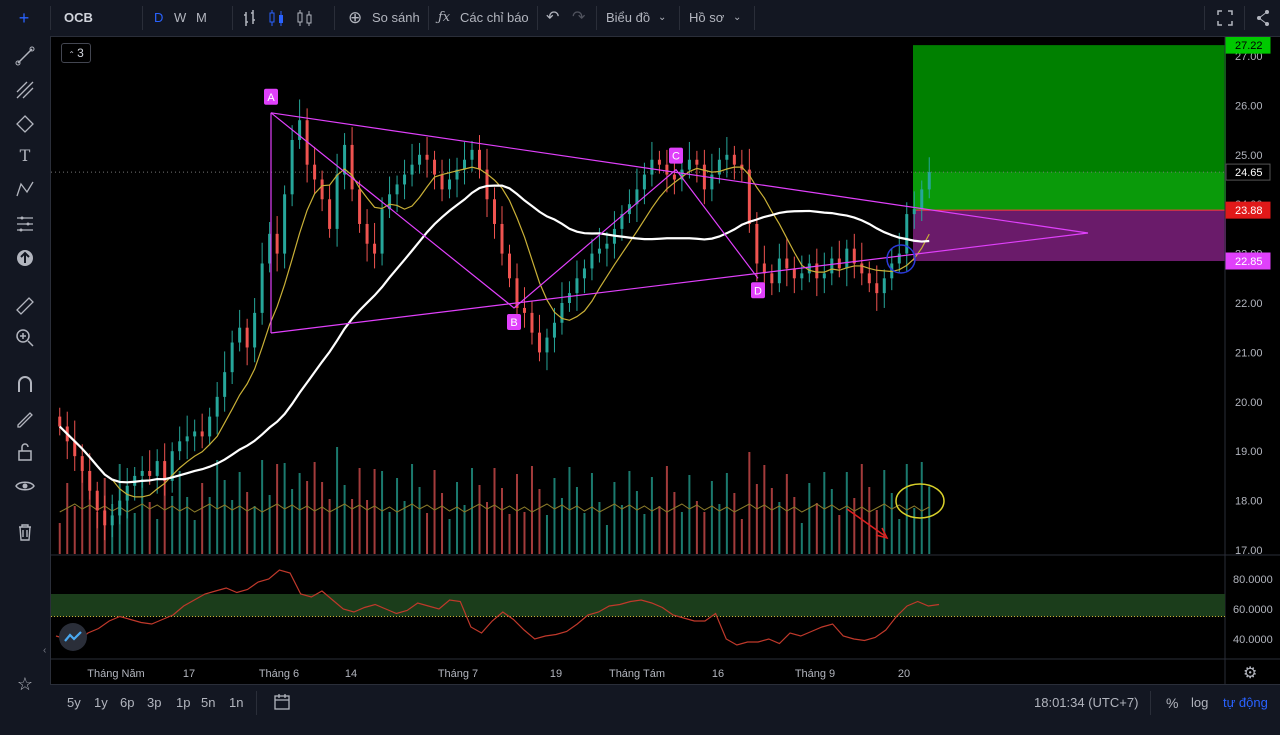 This screenshot has height=735, width=1280. What do you see at coordinates (25, 224) in the screenshot?
I see `prediction-tool-icon` at bounding box center [25, 224].